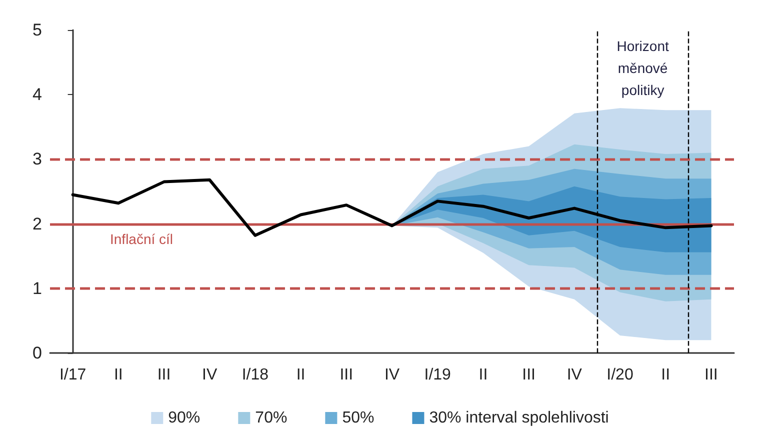 This screenshot has height=441, width=760. Describe the element at coordinates (142, 238) in the screenshot. I see `ref-line-label: Inflační cíl` at that location.